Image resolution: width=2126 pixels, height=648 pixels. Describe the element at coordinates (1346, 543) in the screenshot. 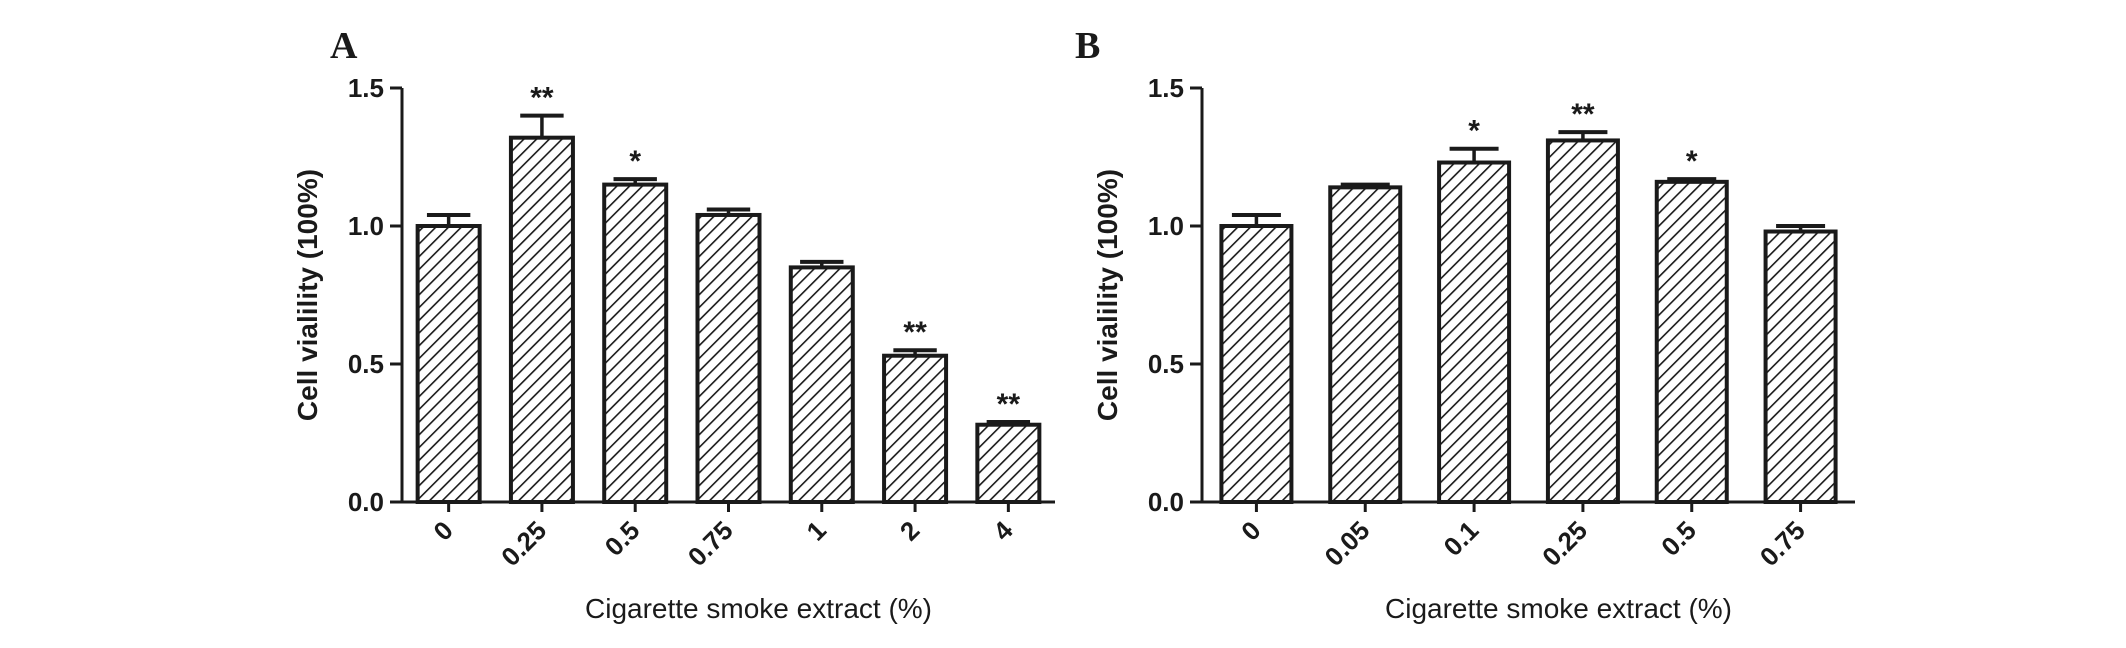

I see `x-tick-label: 0.05` at that location.